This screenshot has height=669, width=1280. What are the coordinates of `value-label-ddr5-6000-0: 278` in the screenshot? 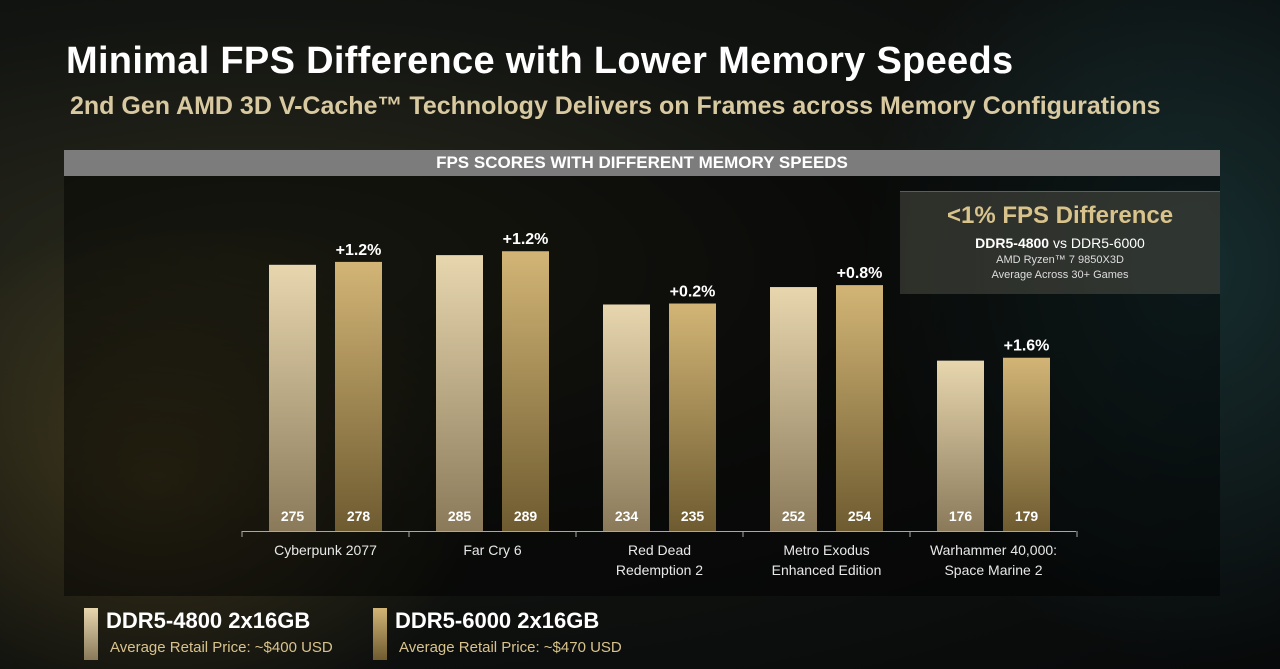 It's located at (359, 516).